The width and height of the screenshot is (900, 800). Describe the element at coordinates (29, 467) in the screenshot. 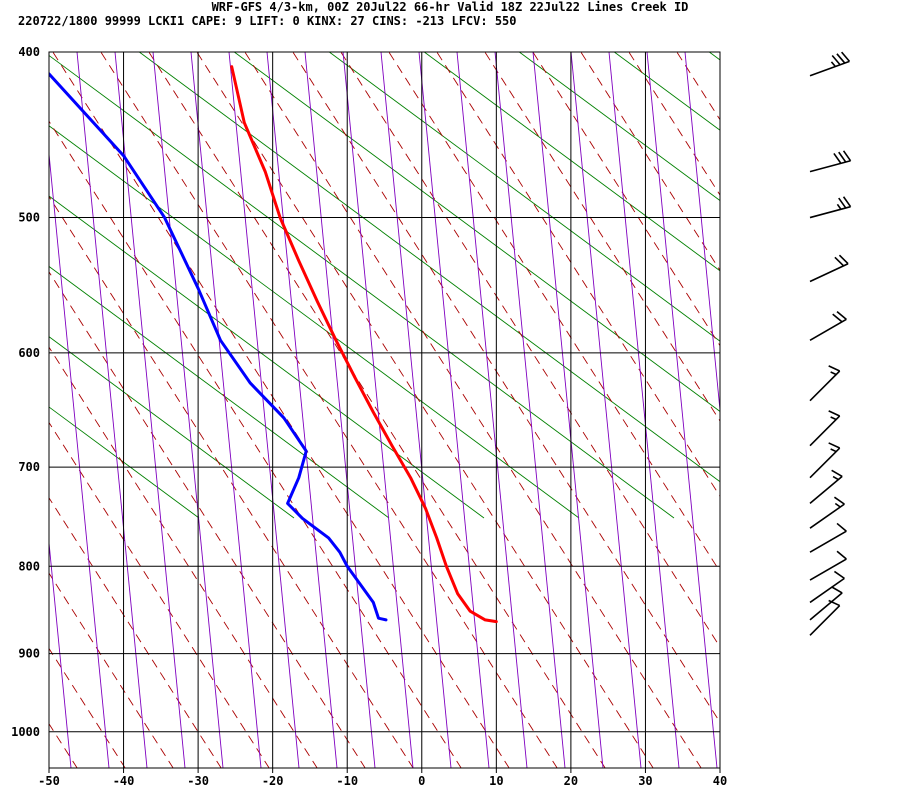

I see `y-tick-label: 700` at that location.